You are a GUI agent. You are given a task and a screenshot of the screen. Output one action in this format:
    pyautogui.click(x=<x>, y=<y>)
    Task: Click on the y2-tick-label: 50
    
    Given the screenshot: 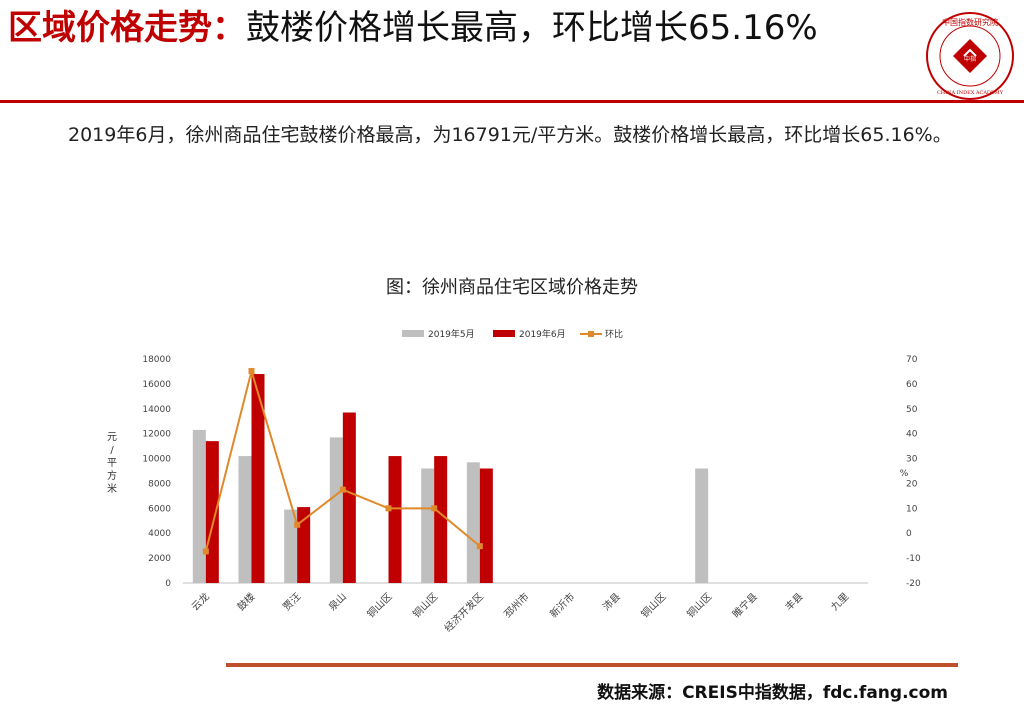 What is the action you would take?
    pyautogui.click(x=912, y=410)
    